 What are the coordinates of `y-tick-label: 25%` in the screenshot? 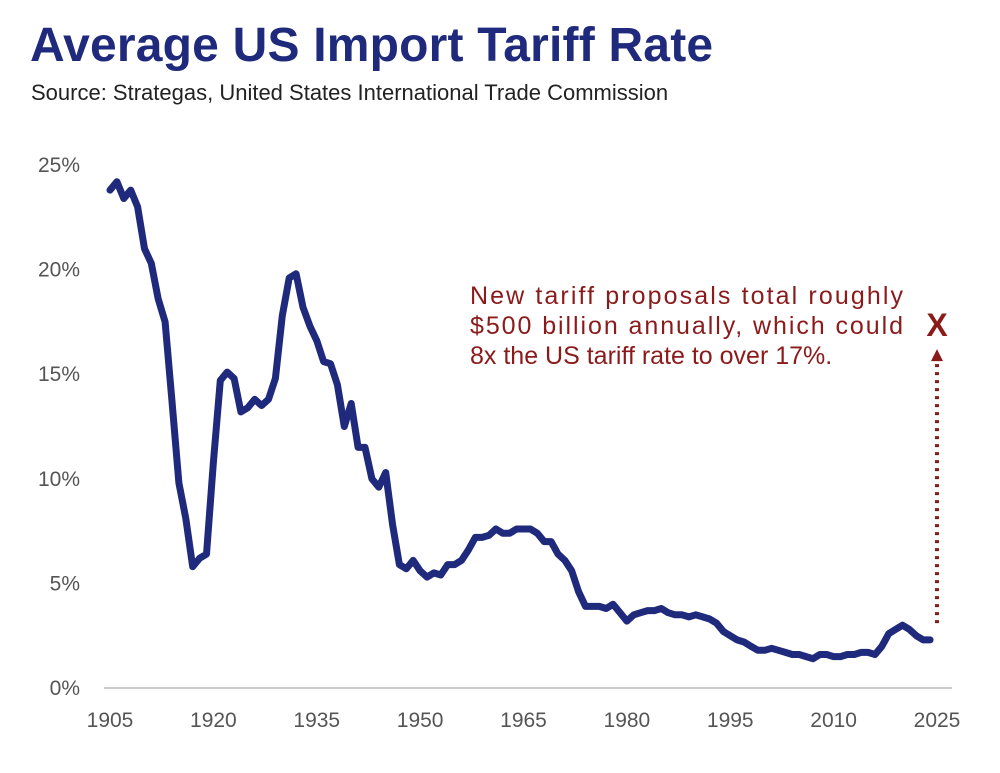 It's located at (59, 165).